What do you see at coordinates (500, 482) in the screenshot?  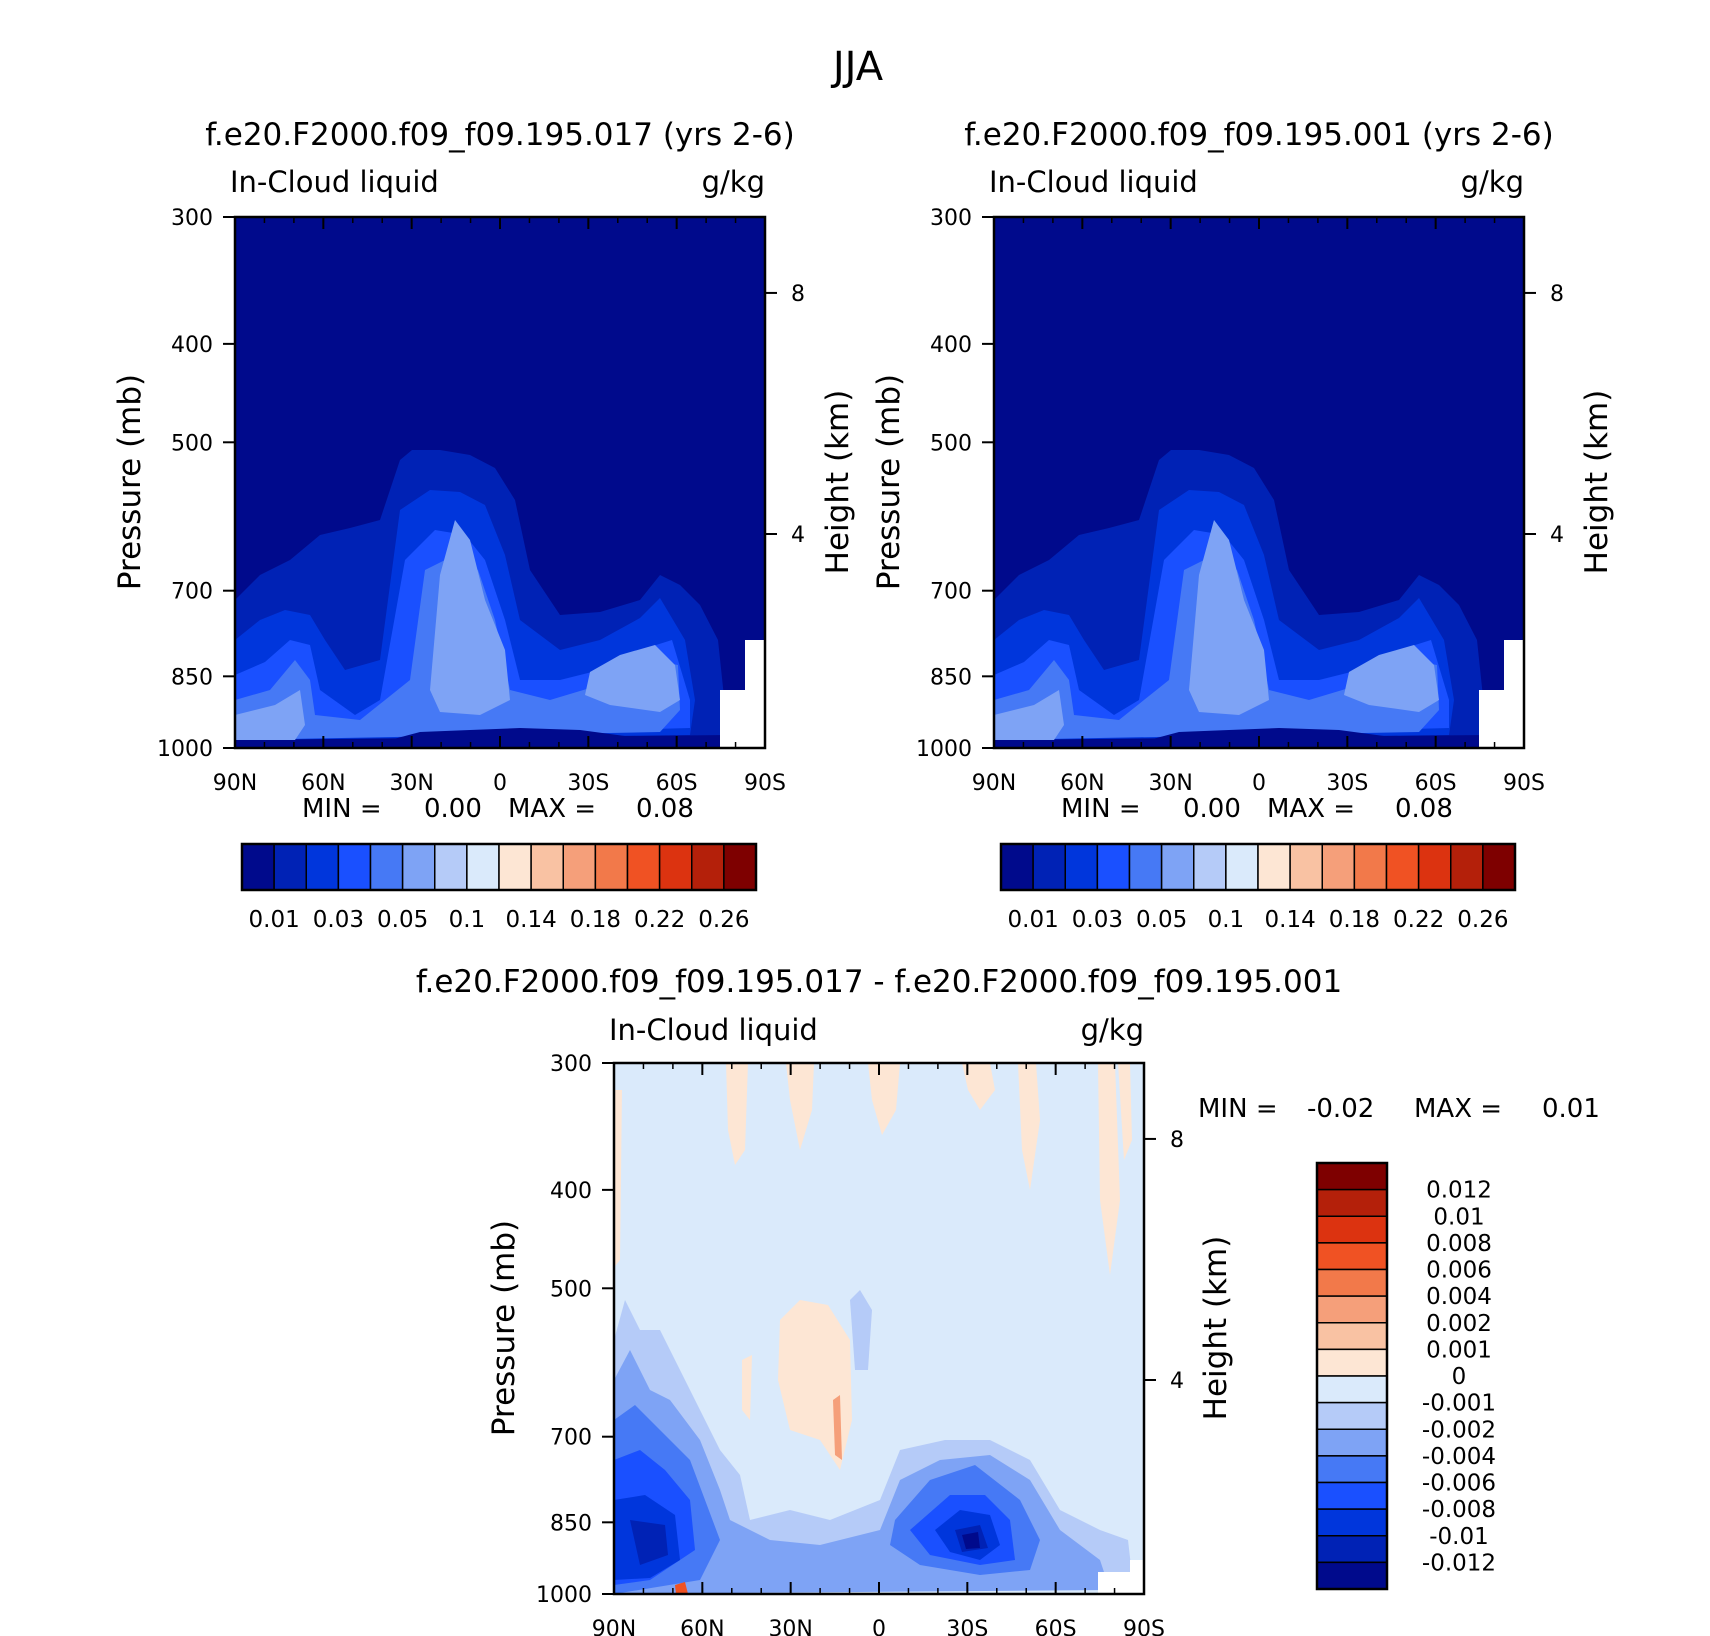 I see `panel-a-contour-field` at bounding box center [500, 482].